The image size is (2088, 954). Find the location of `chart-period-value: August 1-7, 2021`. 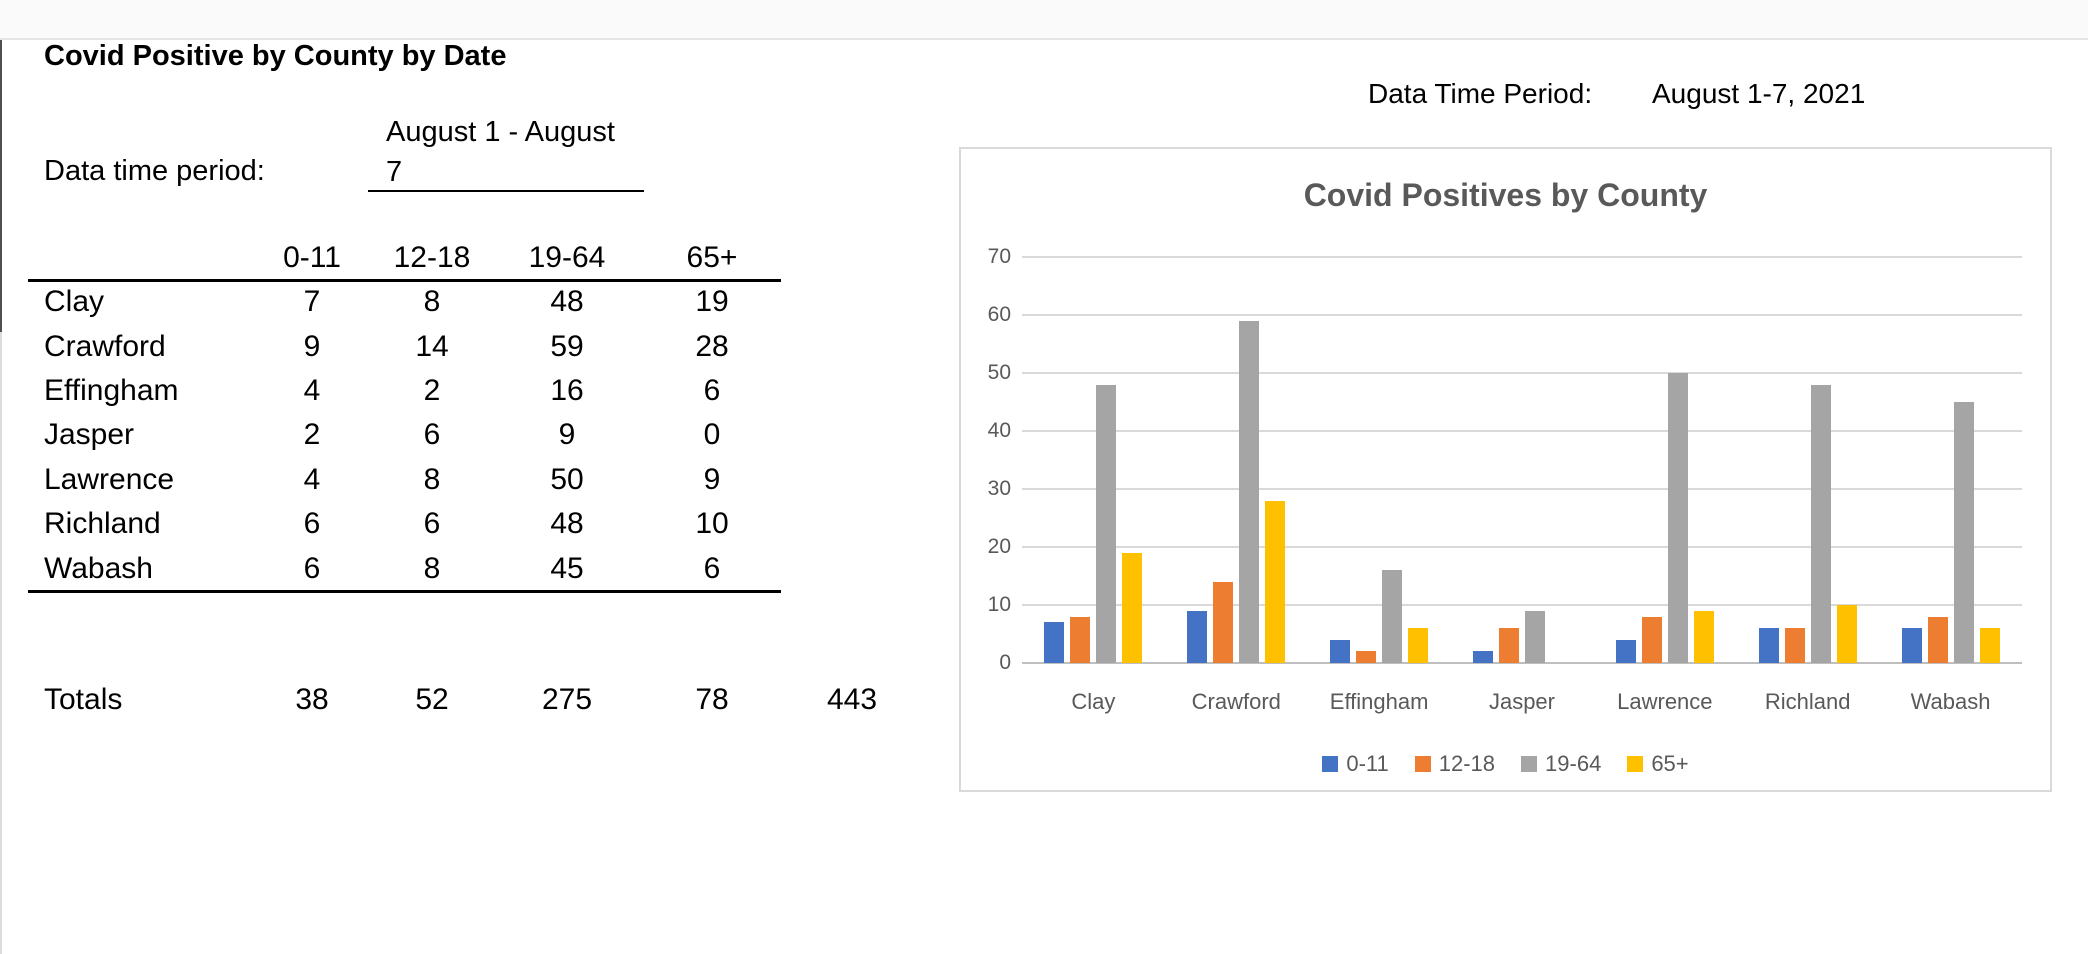

chart-period-value: August 1-7, 2021 is located at coordinates (1759, 93).